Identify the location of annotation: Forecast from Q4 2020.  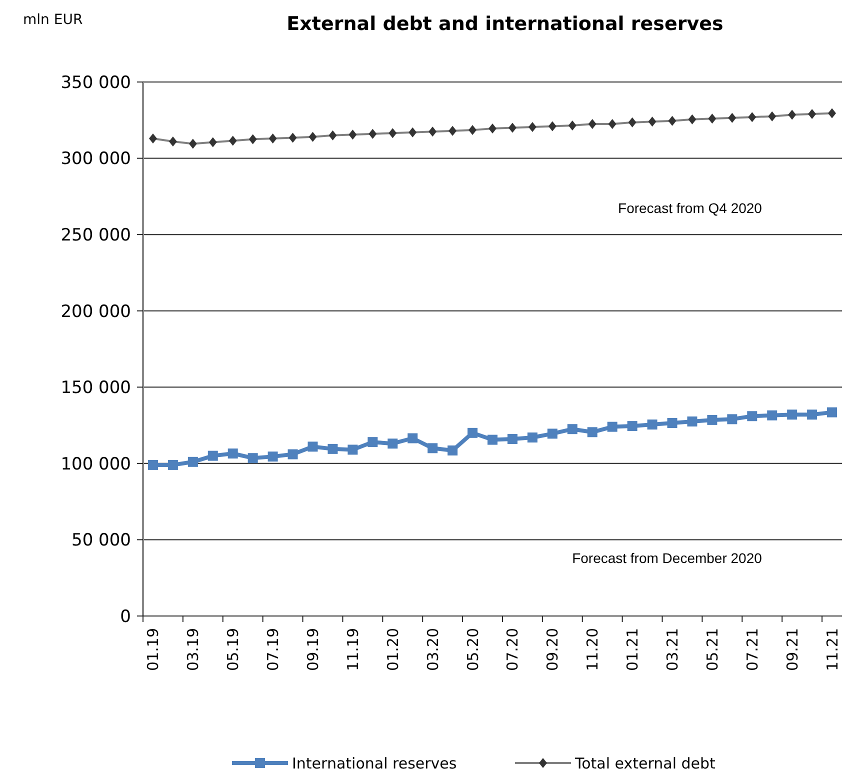
(690, 208).